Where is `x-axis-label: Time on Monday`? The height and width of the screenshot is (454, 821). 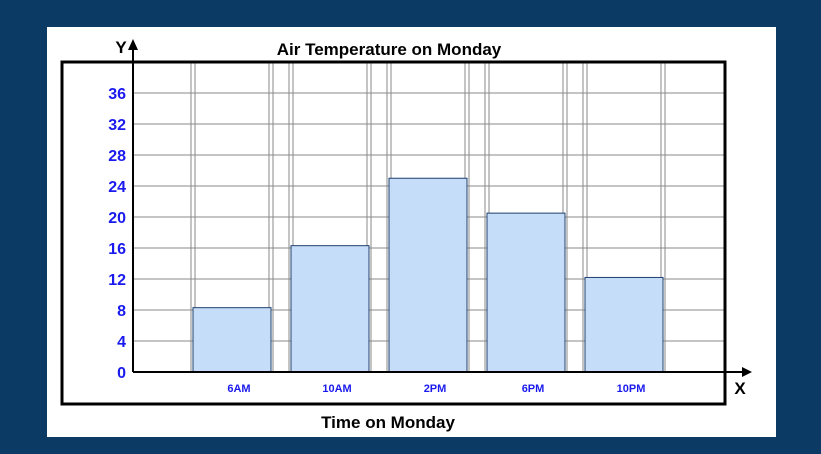 x-axis-label: Time on Monday is located at coordinates (388, 422).